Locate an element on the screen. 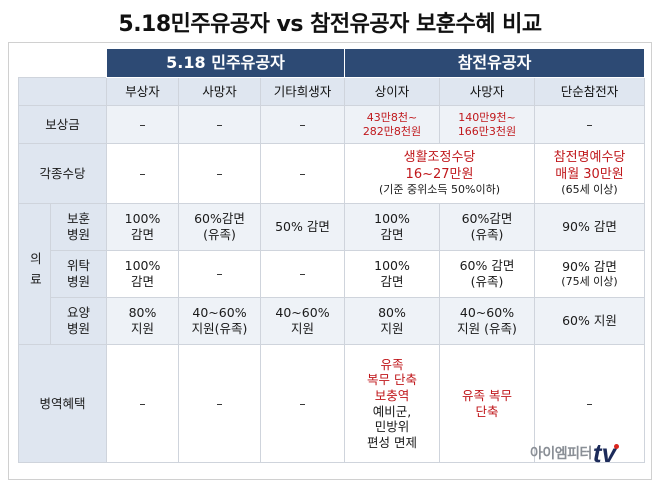 The image size is (660, 490). logo-tv: tv is located at coordinates (604, 453).